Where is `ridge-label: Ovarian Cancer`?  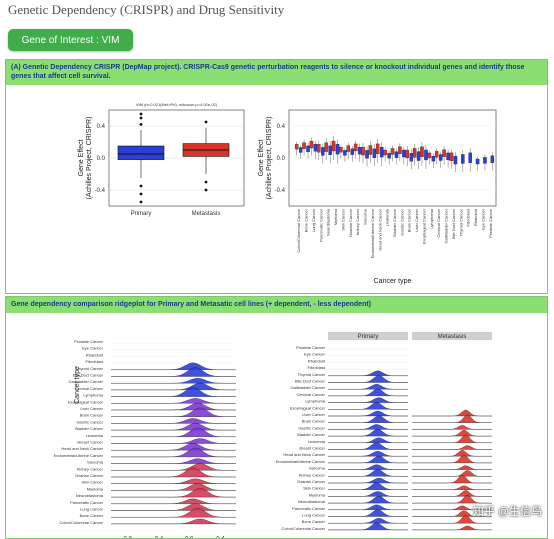 ridge-label: Ovarian Cancer is located at coordinates (311, 481).